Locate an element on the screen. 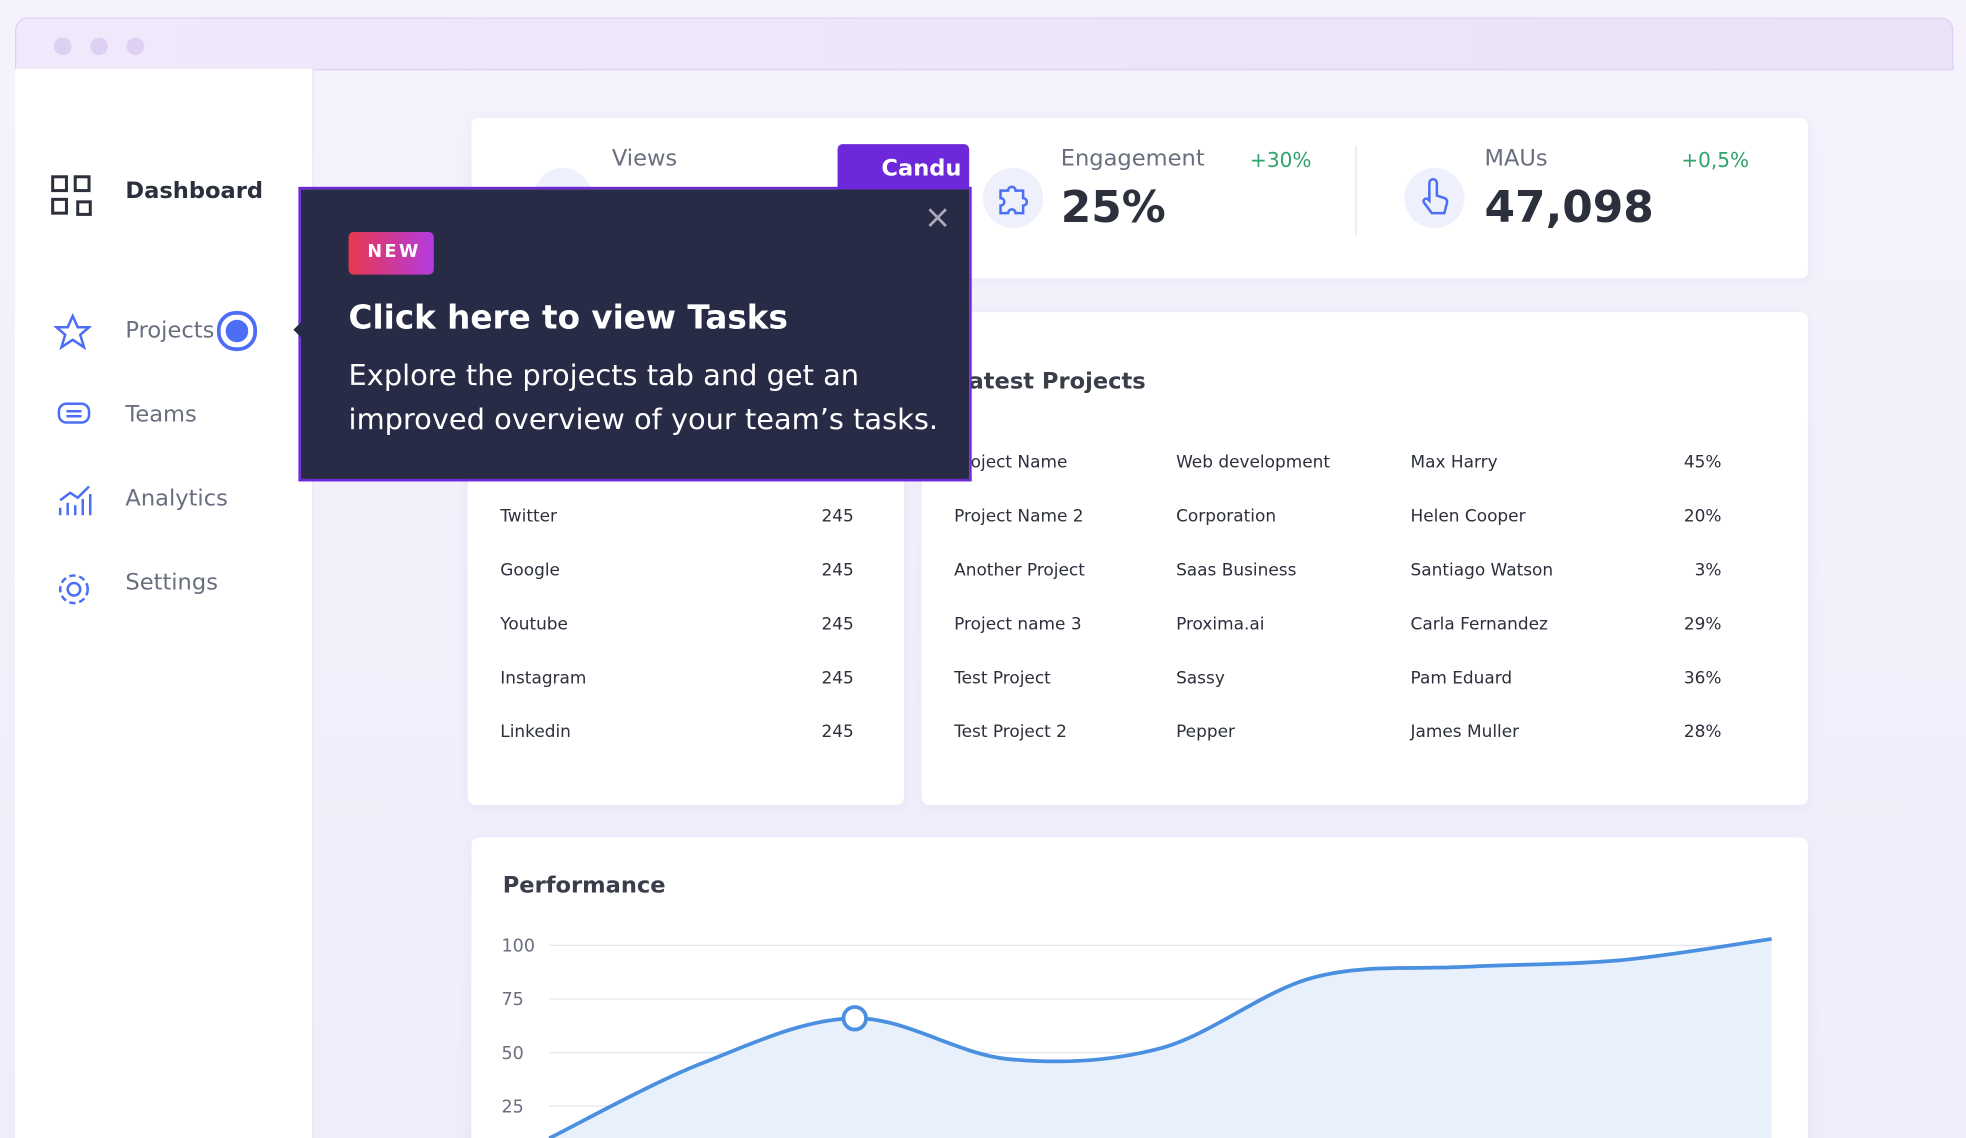 This screenshot has width=1966, height=1138. cell: Proxima.ai is located at coordinates (1220, 624).